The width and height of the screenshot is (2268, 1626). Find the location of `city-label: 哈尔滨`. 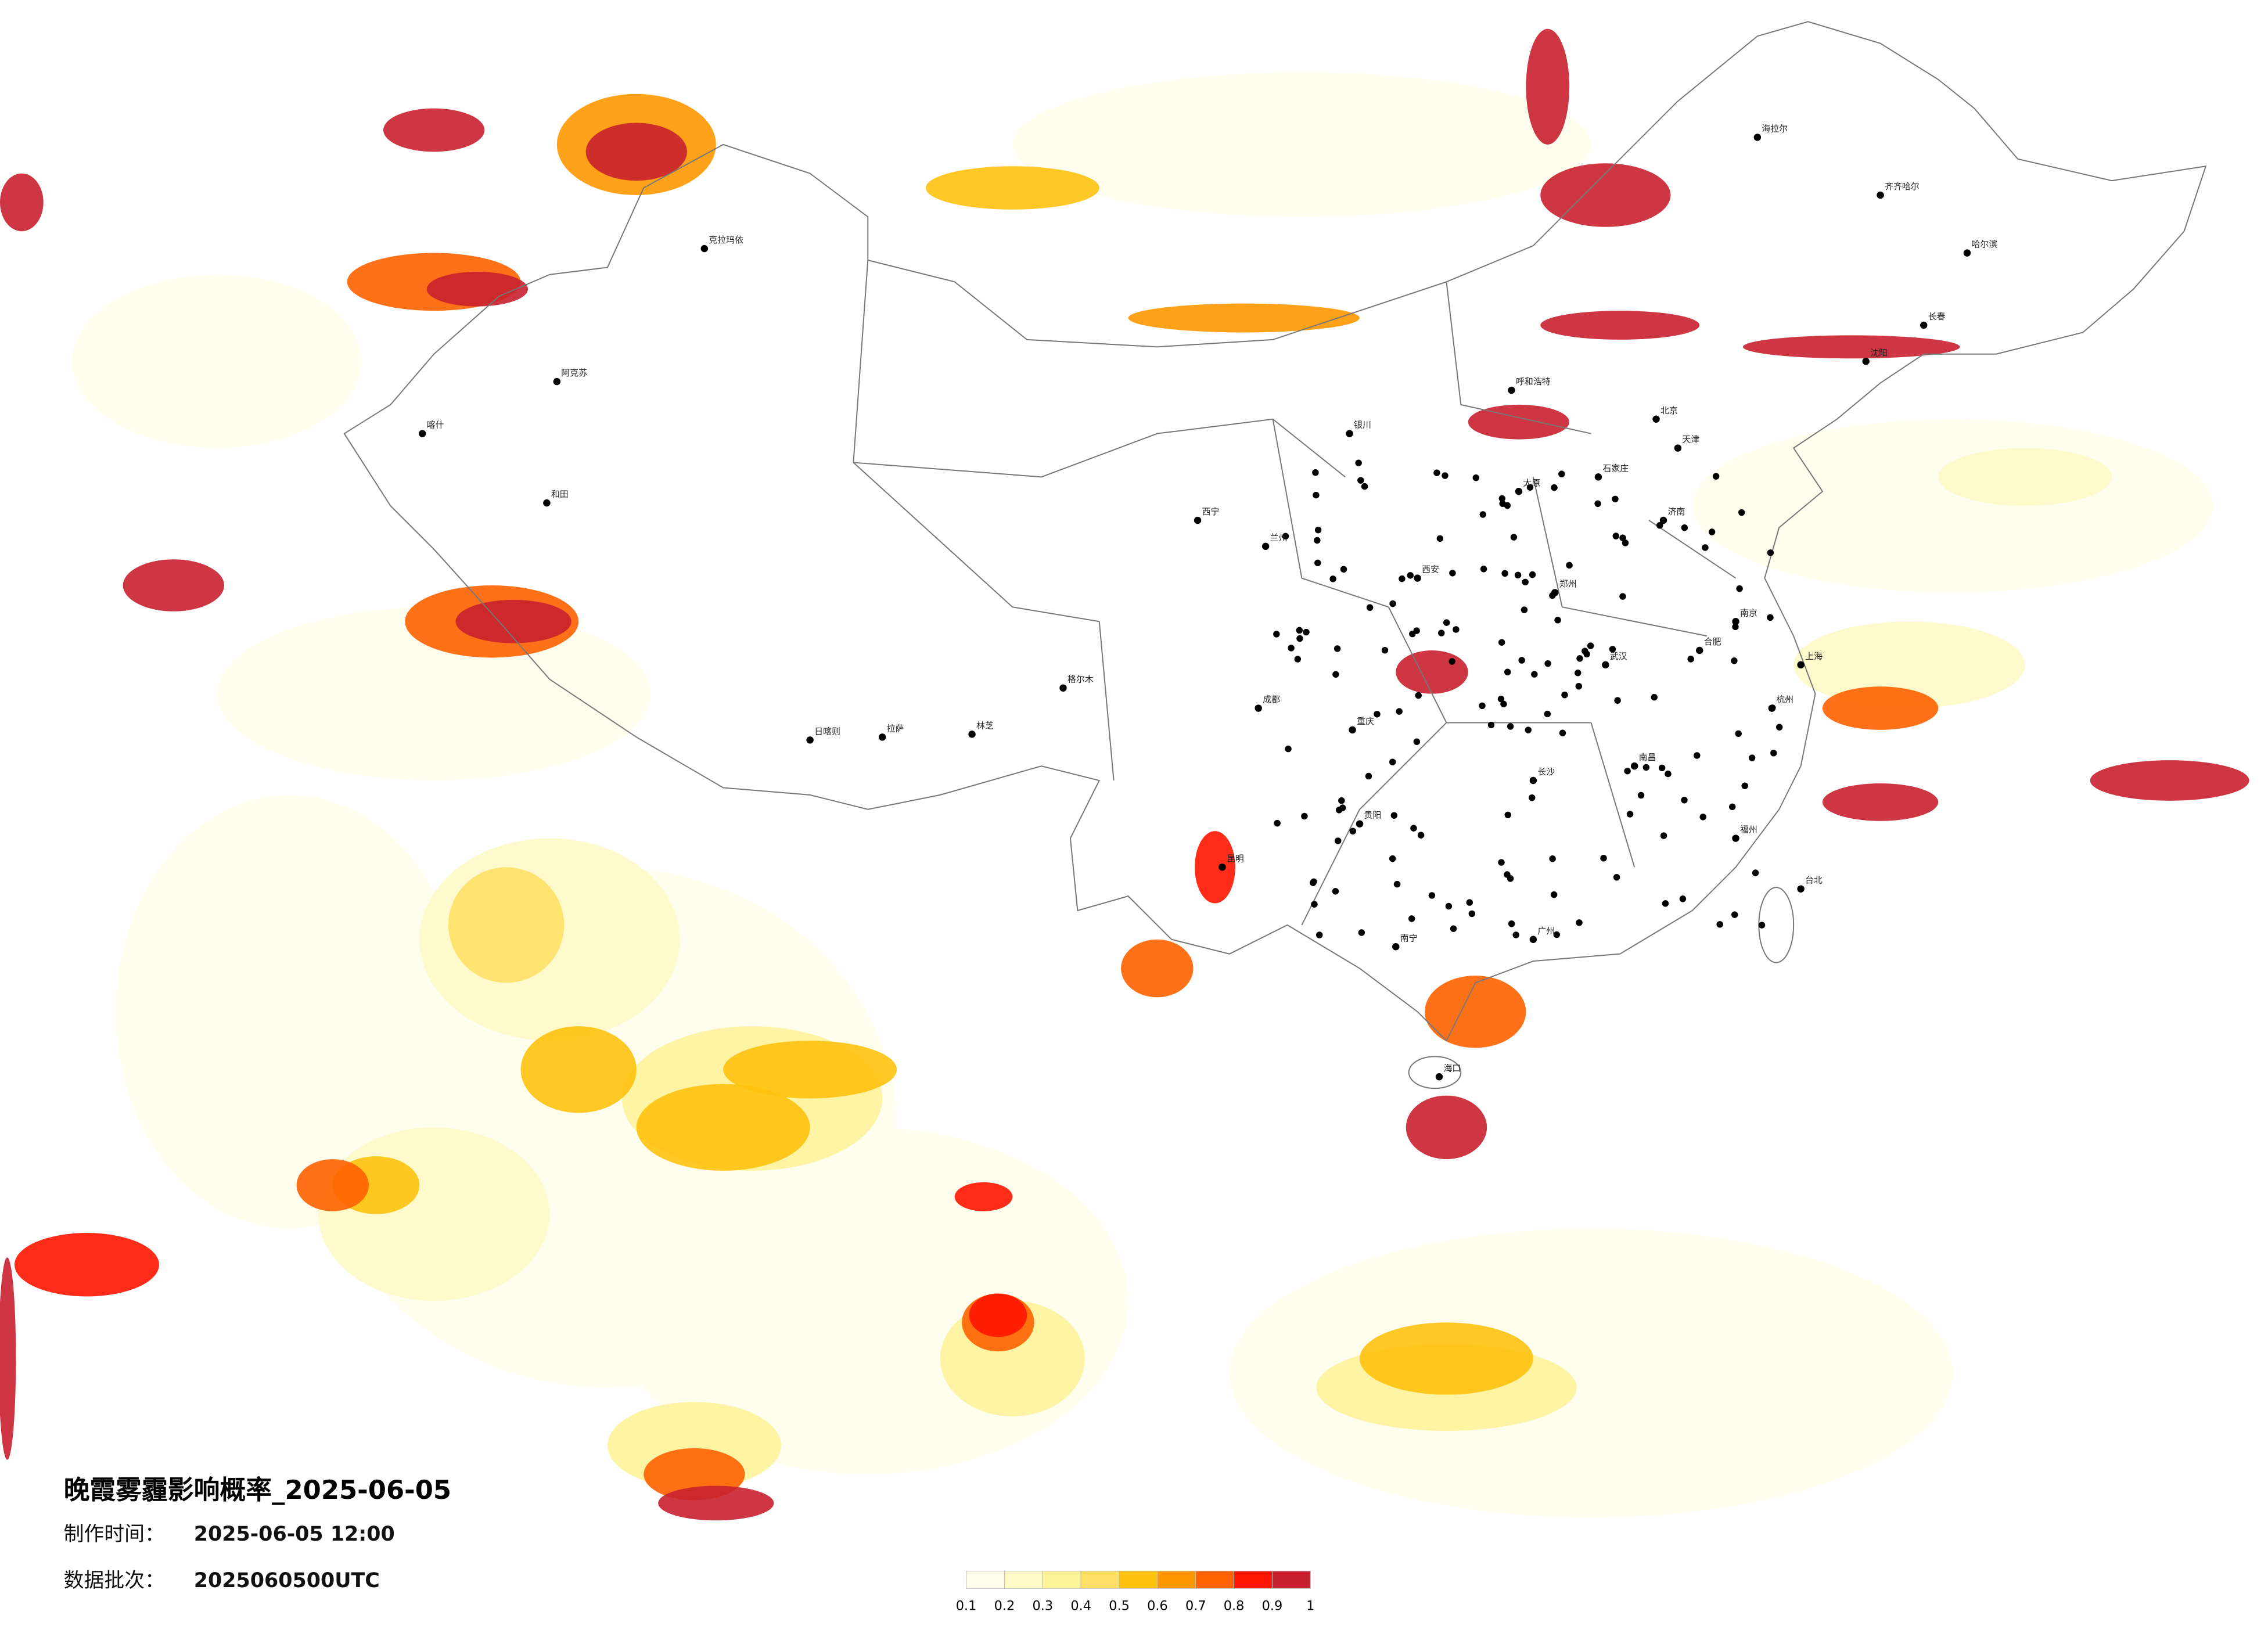

city-label: 哈尔滨 is located at coordinates (1984, 244).